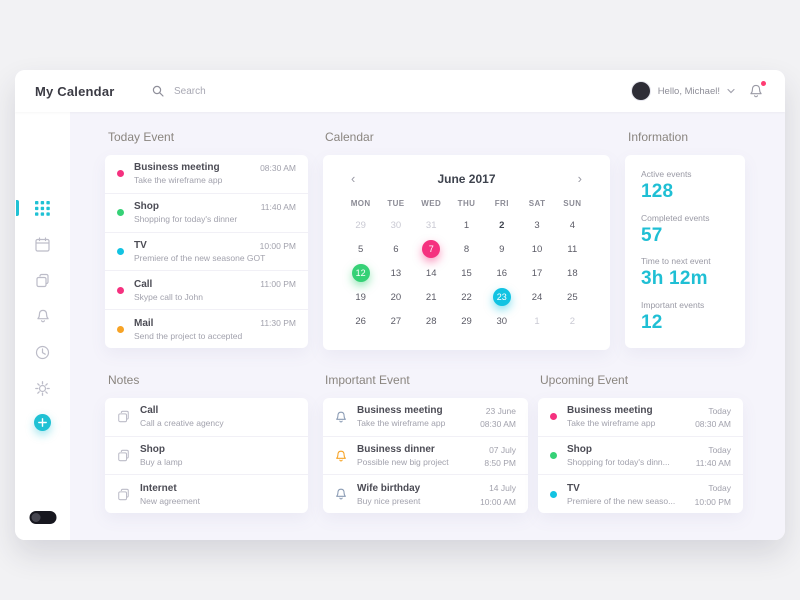  Describe the element at coordinates (657, 191) in the screenshot. I see `stat-value: 128` at that location.